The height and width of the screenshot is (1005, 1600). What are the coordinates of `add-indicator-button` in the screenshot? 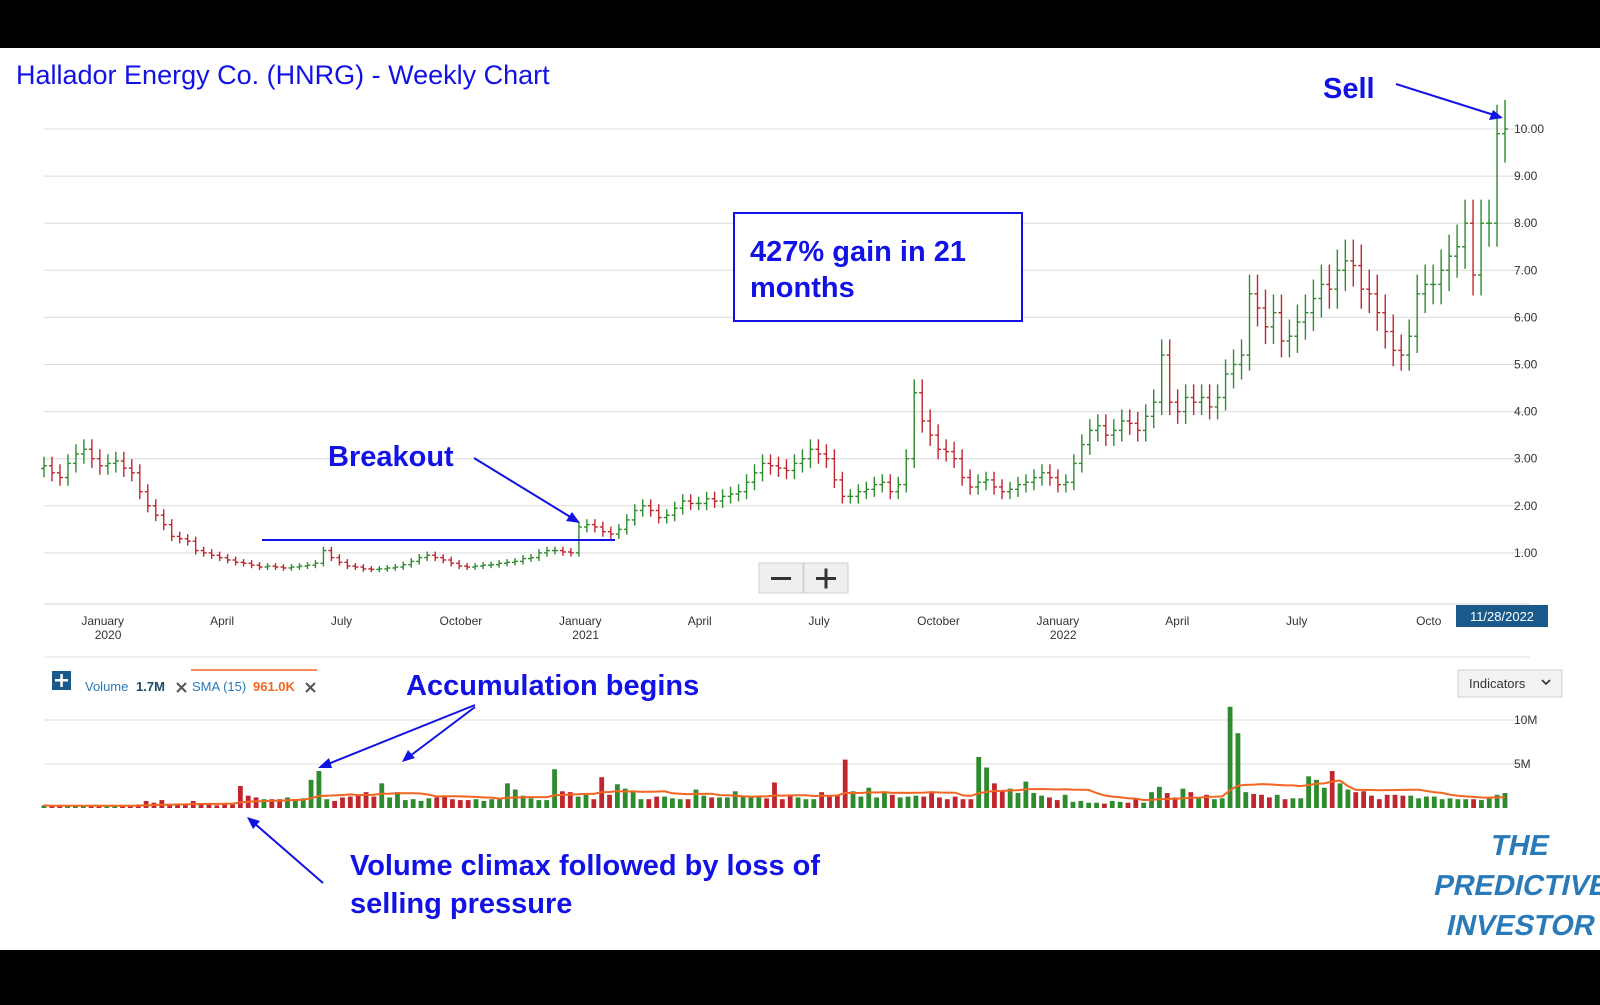 It's located at (61, 680).